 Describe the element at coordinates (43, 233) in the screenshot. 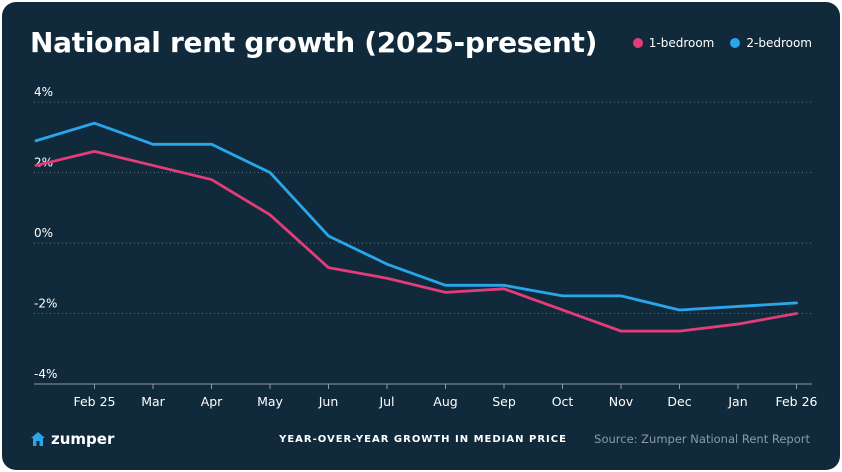

I see `y-tick-label: 0%` at that location.